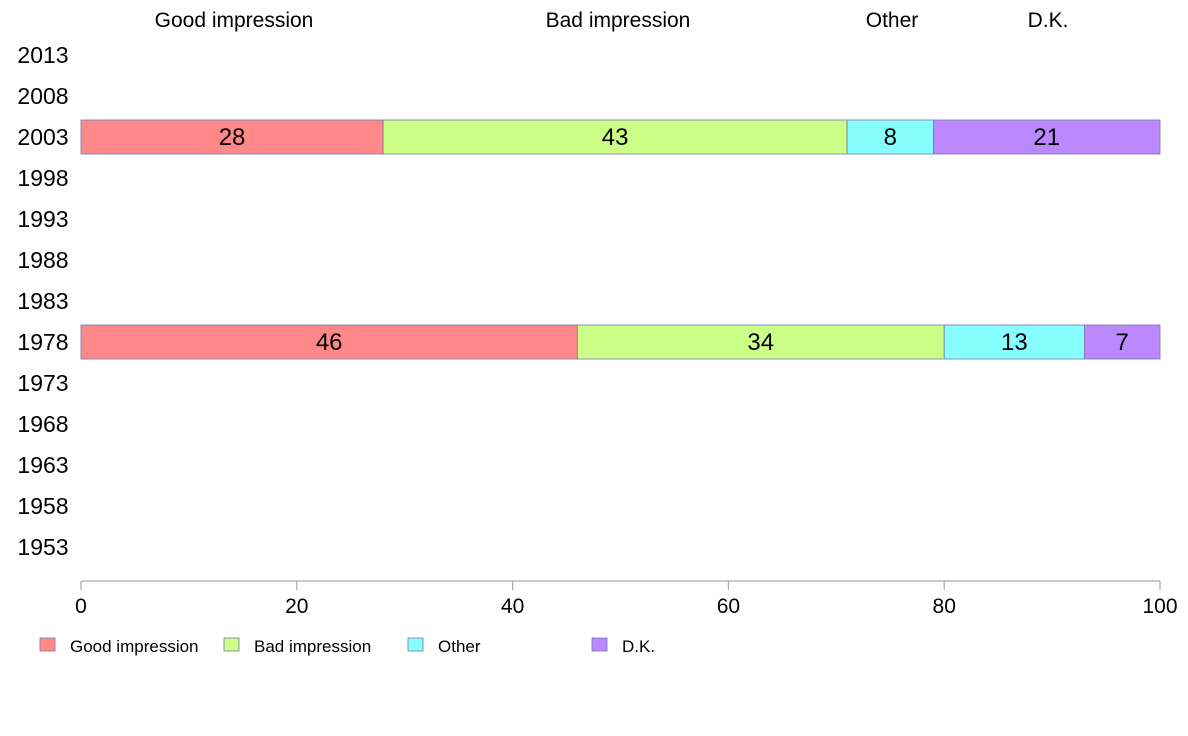 This screenshot has height=736, width=1188. I want to click on bar-1978-good-impression, so click(329, 342).